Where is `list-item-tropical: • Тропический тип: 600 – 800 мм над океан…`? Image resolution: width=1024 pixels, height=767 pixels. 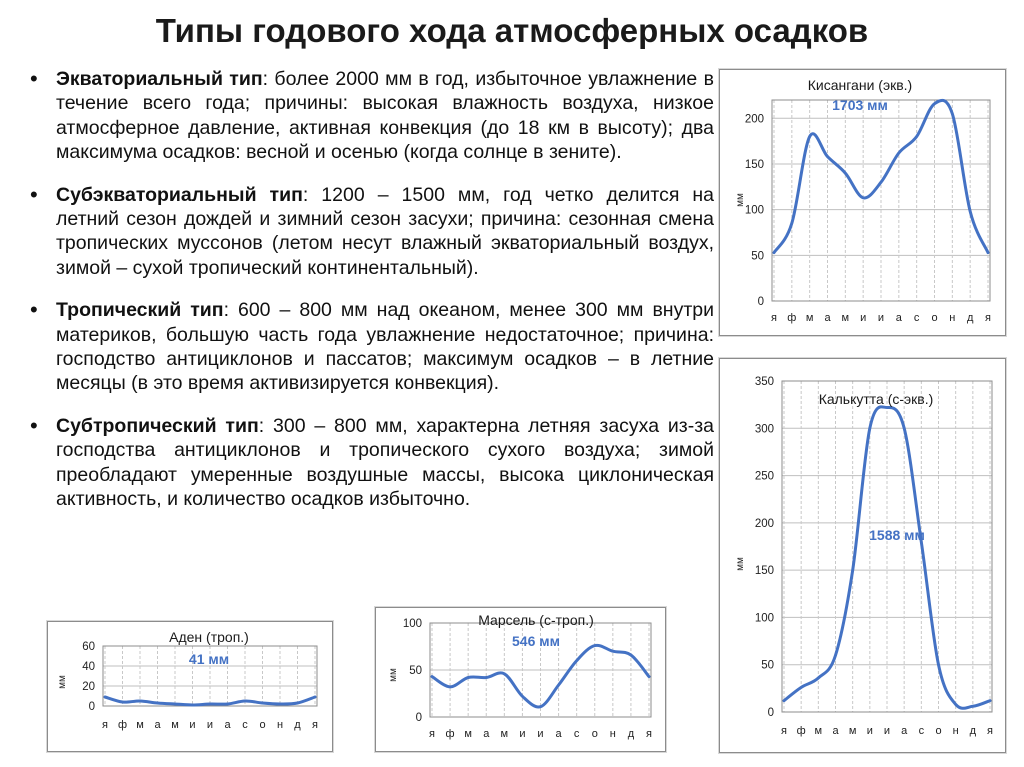 list-item-tropical: • Тропический тип: 600 – 800 мм над океан… is located at coordinates (372, 346).